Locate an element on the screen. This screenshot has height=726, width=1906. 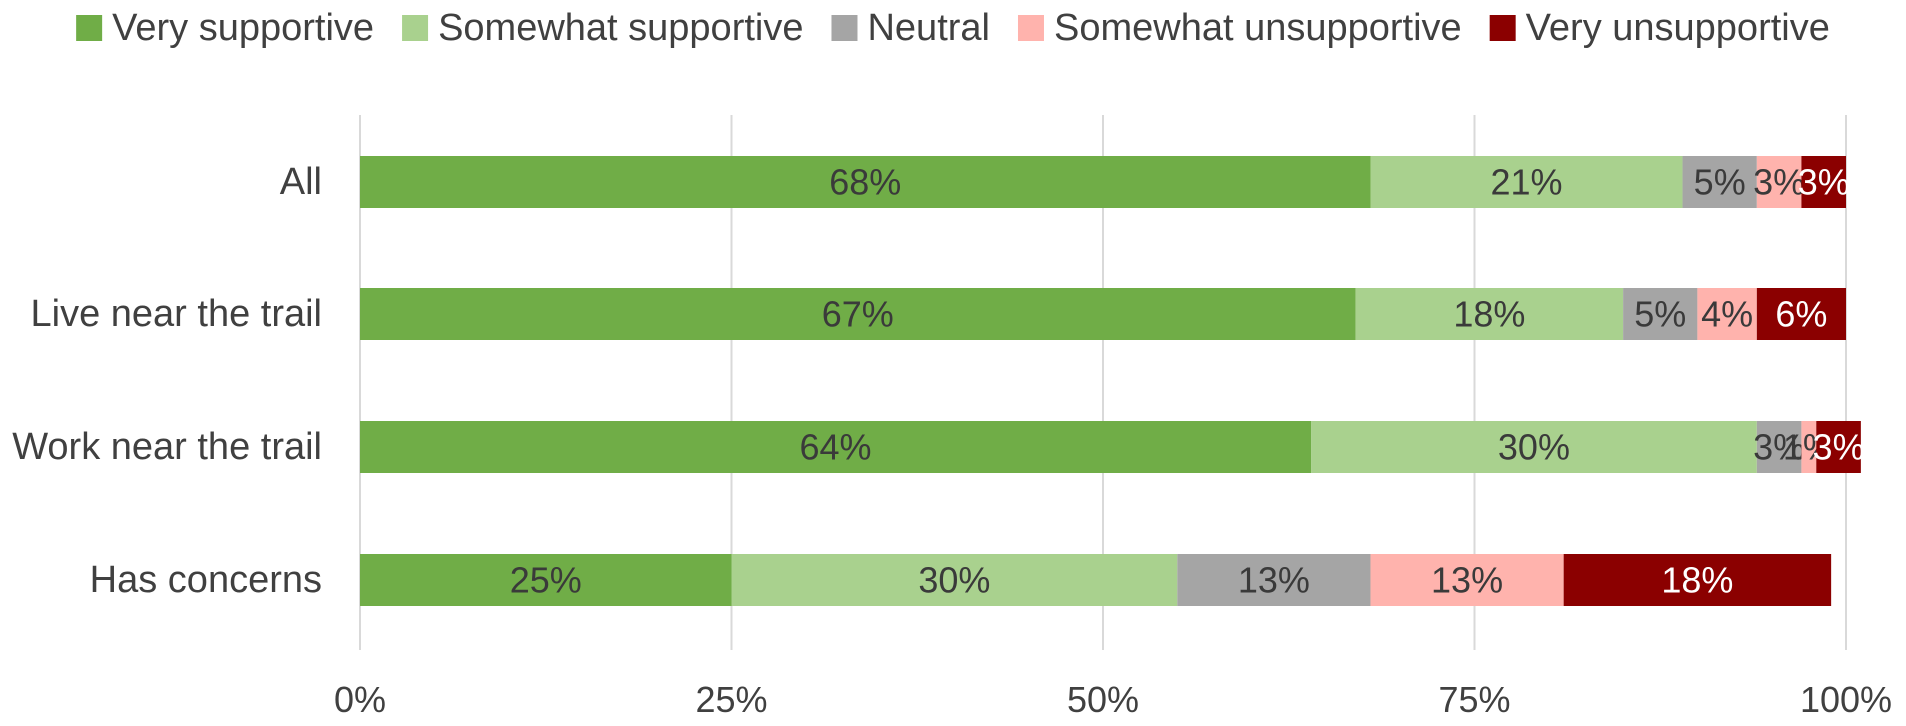
category-label: Work near the trail is located at coordinates (167, 447).